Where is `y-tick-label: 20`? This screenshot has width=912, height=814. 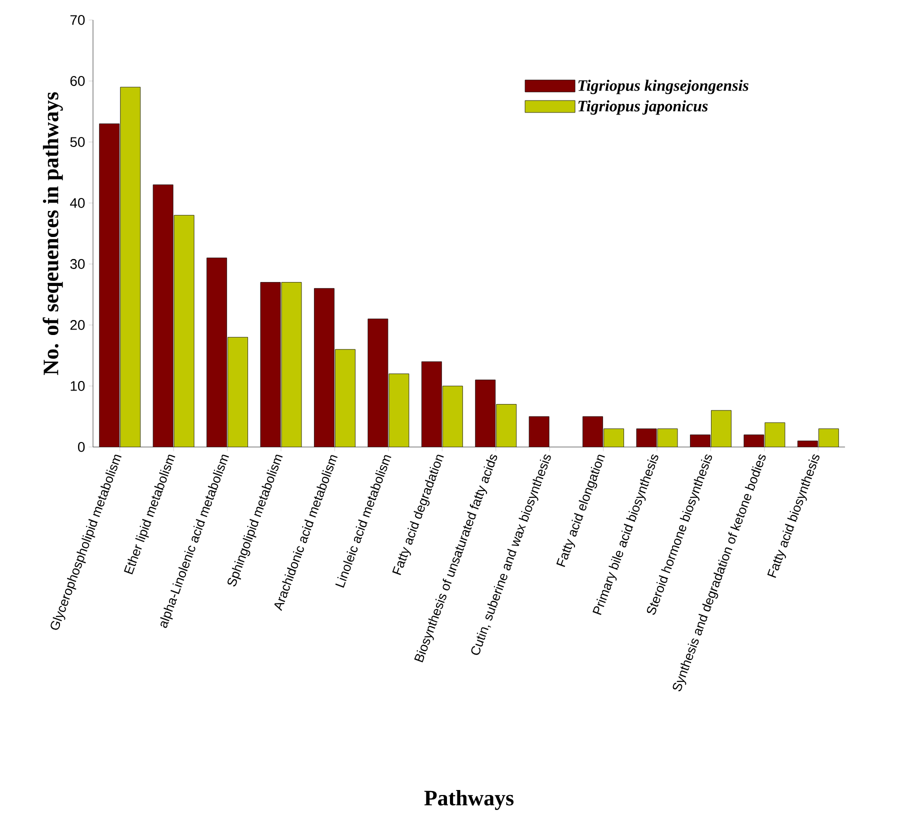 y-tick-label: 20 is located at coordinates (77, 325).